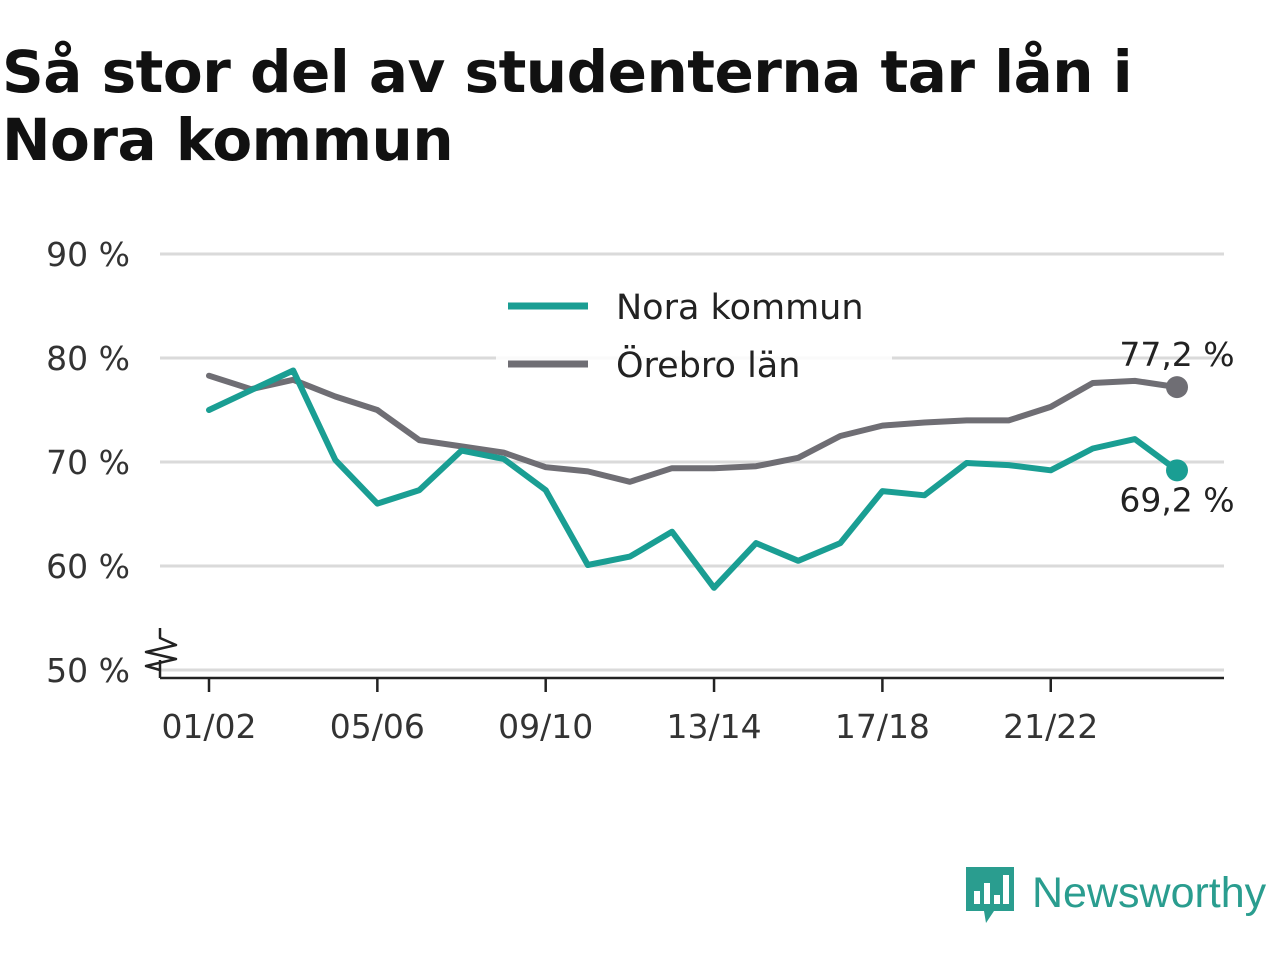 The image size is (1280, 960). What do you see at coordinates (1177, 387) in the screenshot?
I see `end-marker--rebro-l-n` at bounding box center [1177, 387].